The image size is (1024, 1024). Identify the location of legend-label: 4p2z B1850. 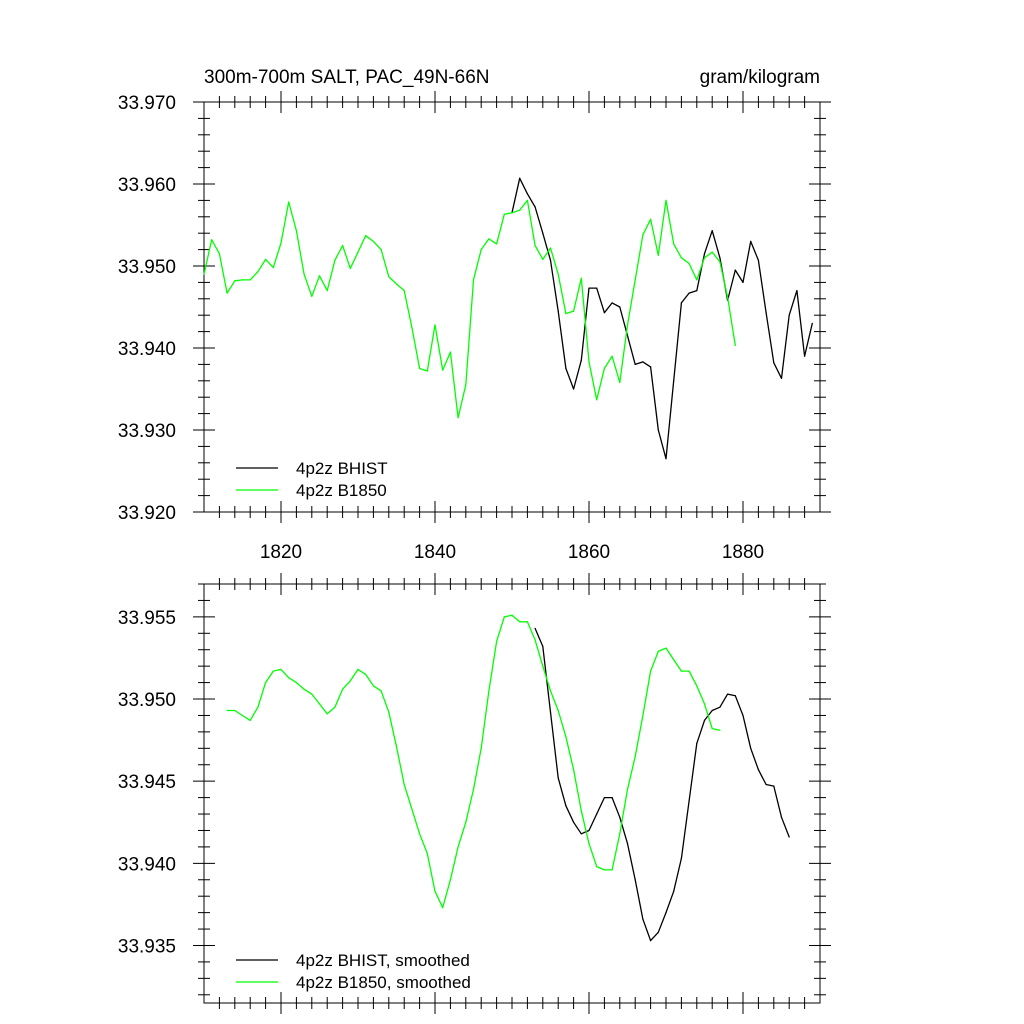
(341, 490).